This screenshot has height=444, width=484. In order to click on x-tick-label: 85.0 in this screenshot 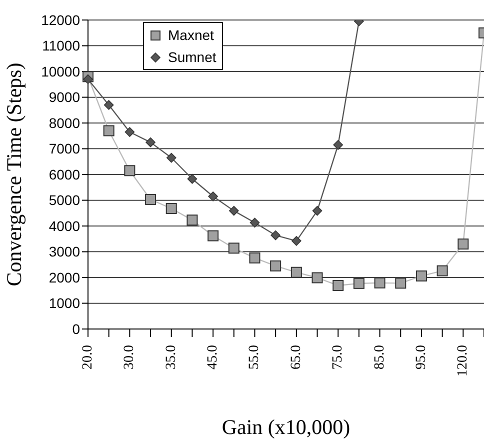, I will do `click(380, 357)`.